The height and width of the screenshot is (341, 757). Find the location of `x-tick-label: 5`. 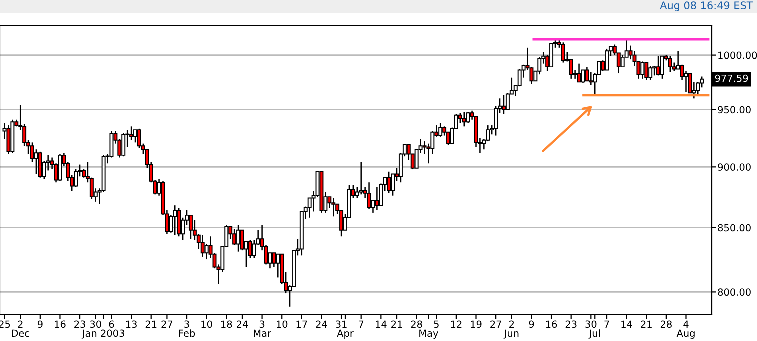

x-tick-label: 5 is located at coordinates (436, 324).